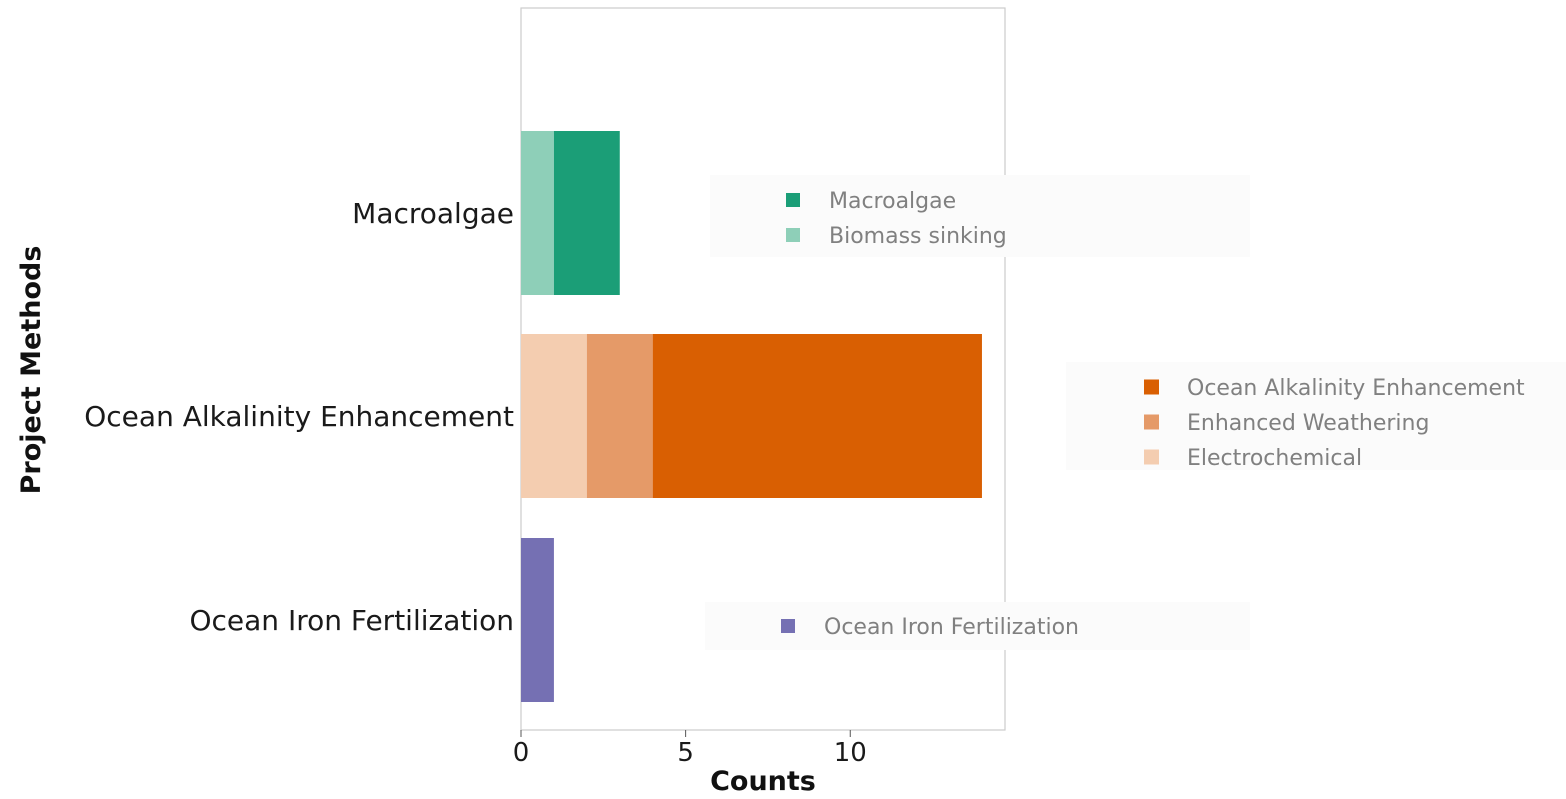 The width and height of the screenshot is (1566, 799). Describe the element at coordinates (918, 236) in the screenshot. I see `legend-label-biomass-sinking: Biomass sinking` at that location.